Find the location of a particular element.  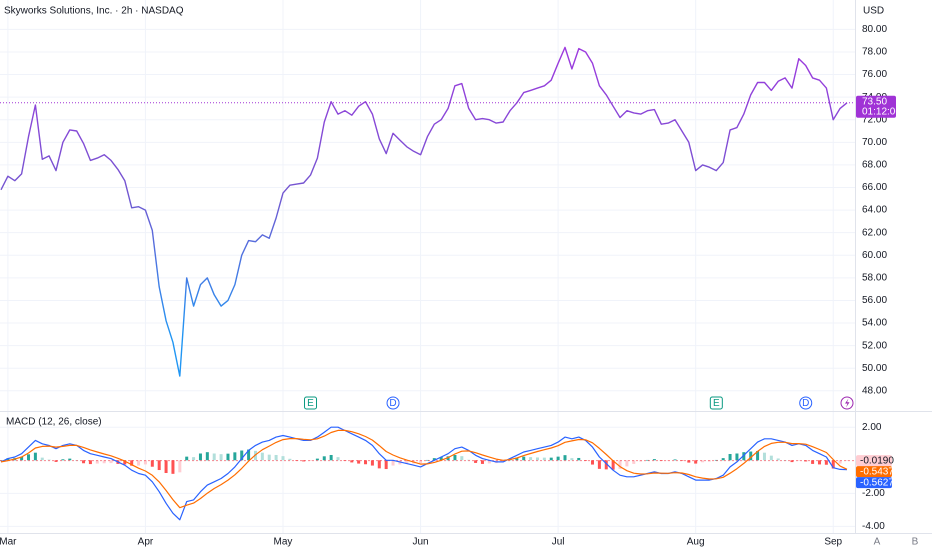

signal-value-label: -0.5437 is located at coordinates (877, 472).